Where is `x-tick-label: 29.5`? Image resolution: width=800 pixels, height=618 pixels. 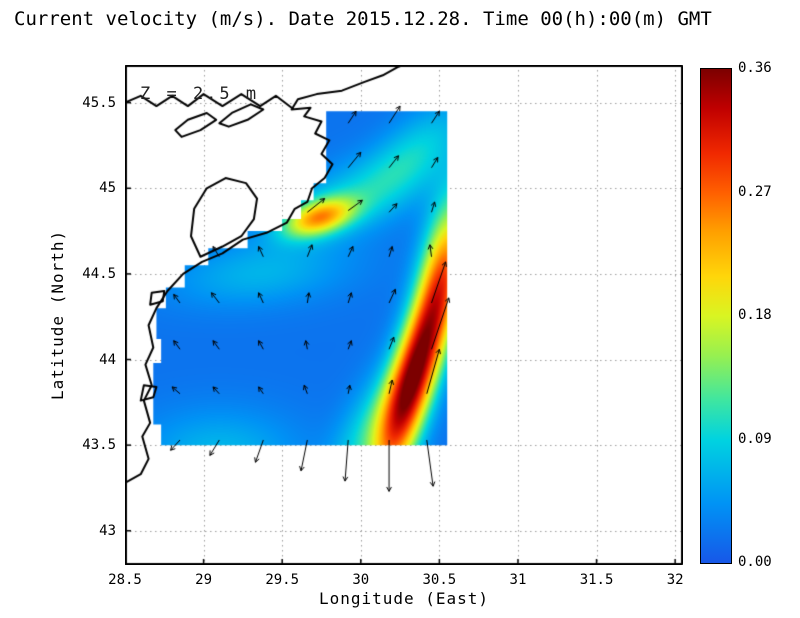
x-tick-label: 29.5 is located at coordinates (282, 580).